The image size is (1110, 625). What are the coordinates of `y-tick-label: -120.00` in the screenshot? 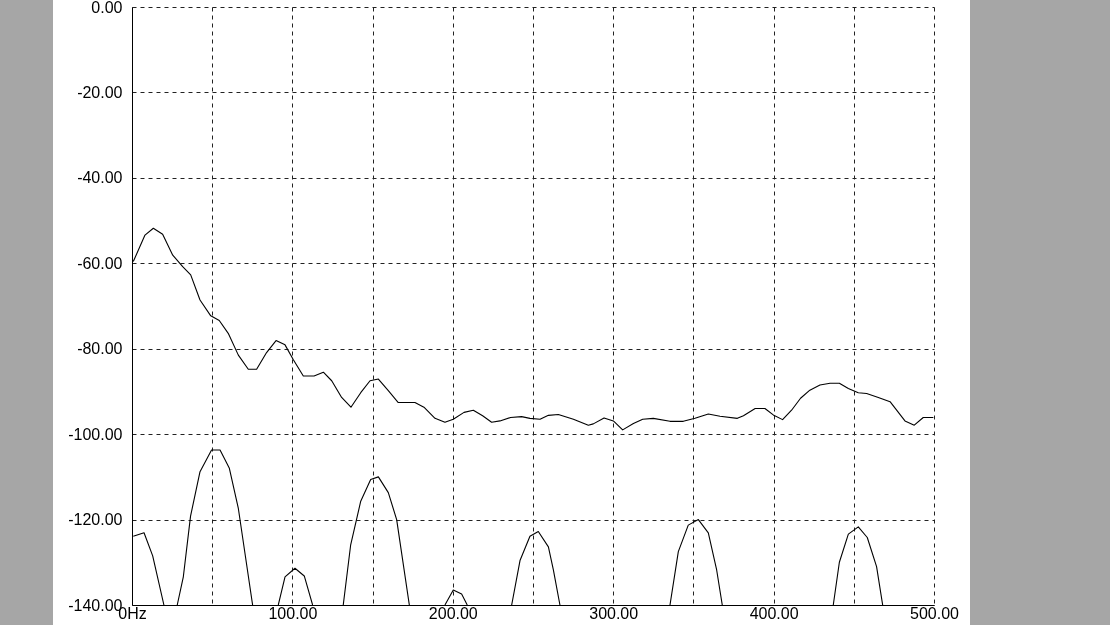 It's located at (95, 520).